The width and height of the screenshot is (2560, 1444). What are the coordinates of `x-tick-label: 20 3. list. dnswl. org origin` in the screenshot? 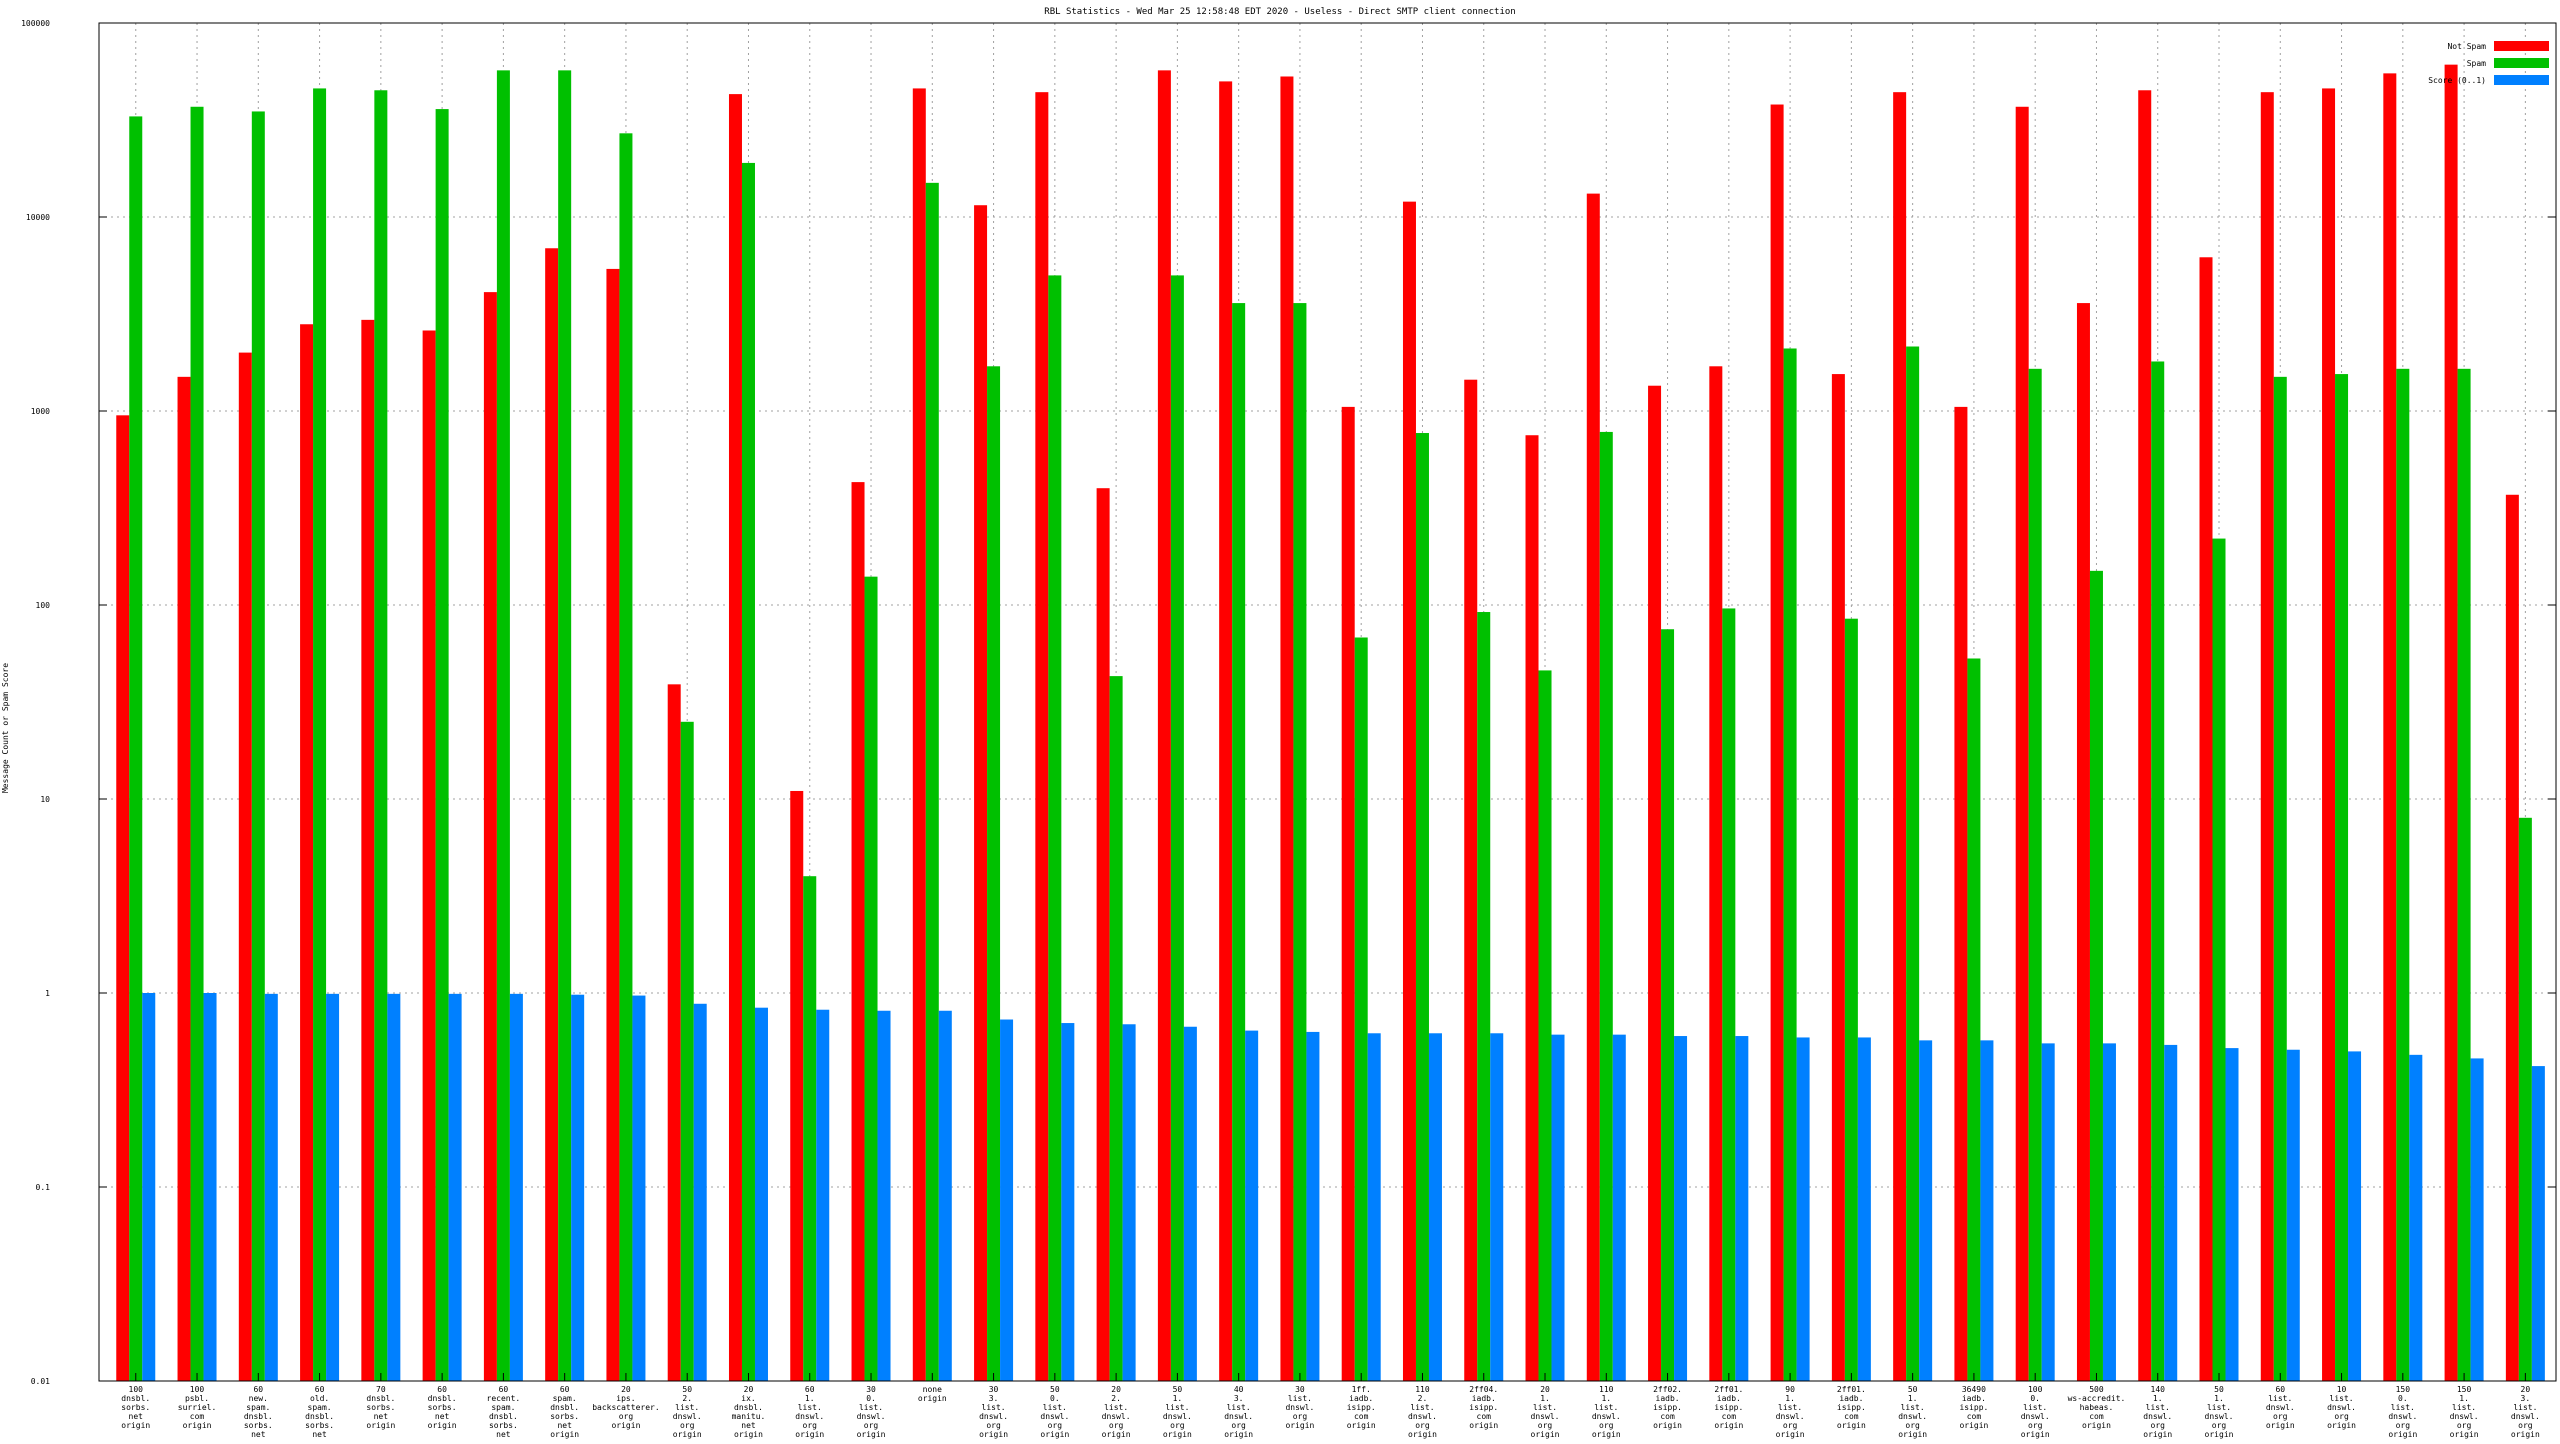 It's located at (2525, 1412).